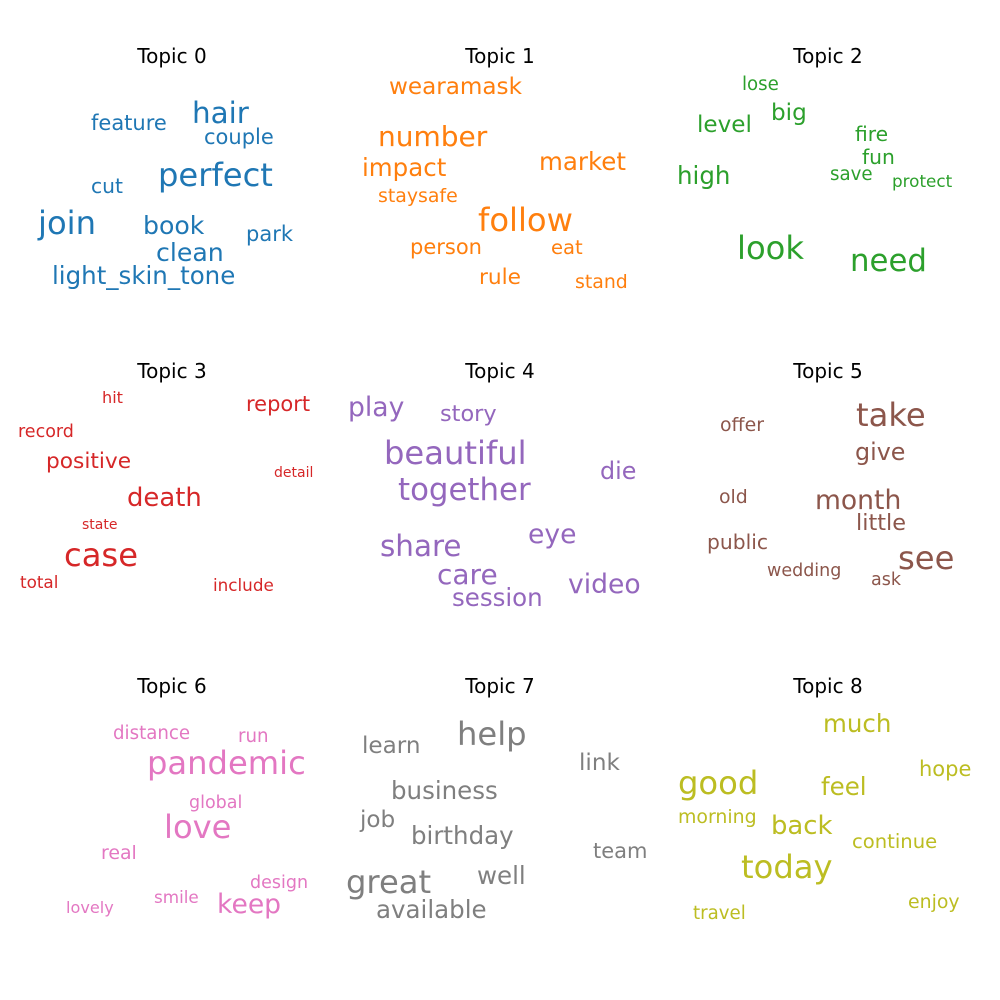  I want to click on word-continue: continue, so click(894, 841).